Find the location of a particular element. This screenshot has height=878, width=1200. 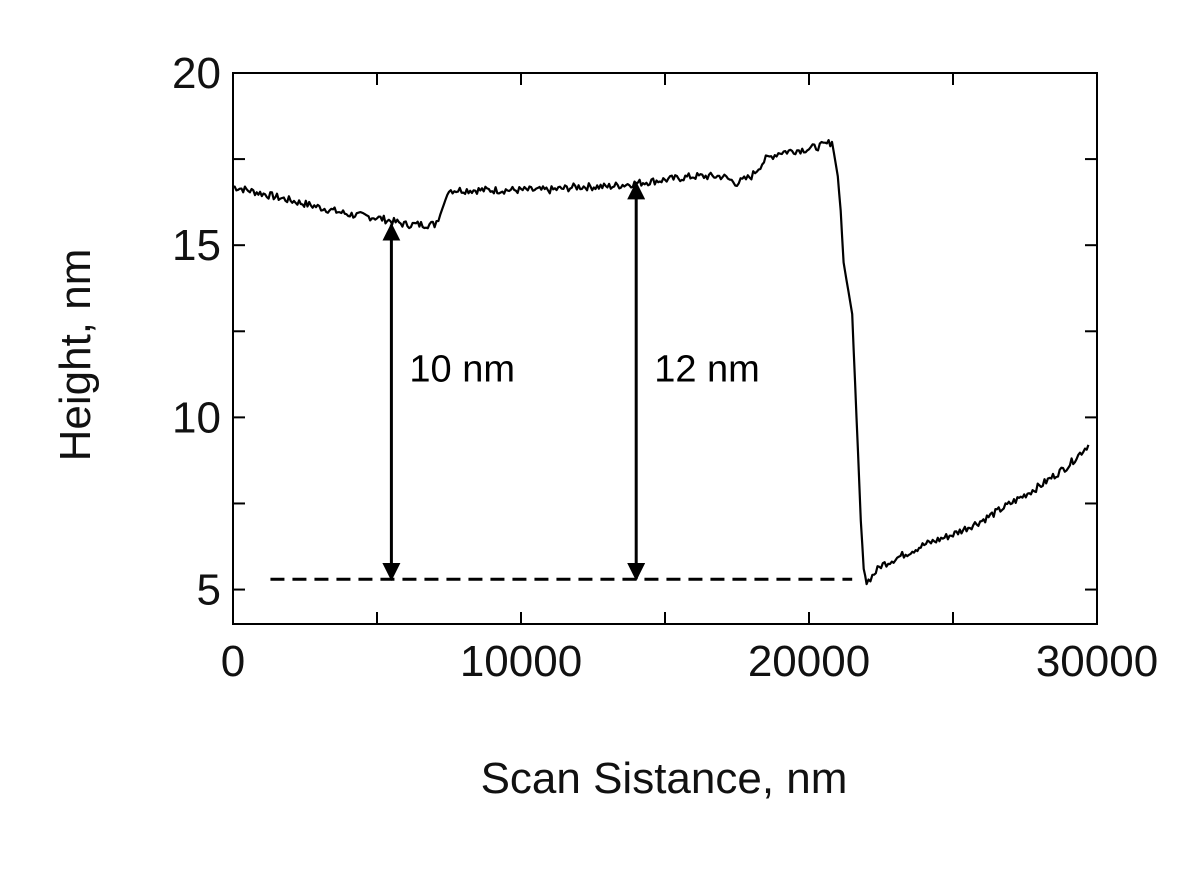

y-tick-label: 20 is located at coordinates (196, 73).